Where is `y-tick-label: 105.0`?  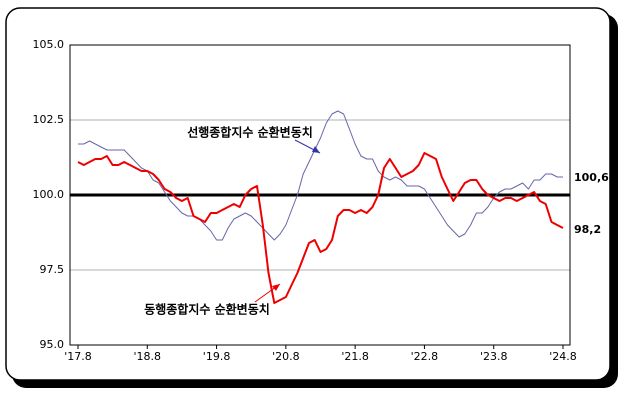 y-tick-label: 105.0 is located at coordinates (49, 44).